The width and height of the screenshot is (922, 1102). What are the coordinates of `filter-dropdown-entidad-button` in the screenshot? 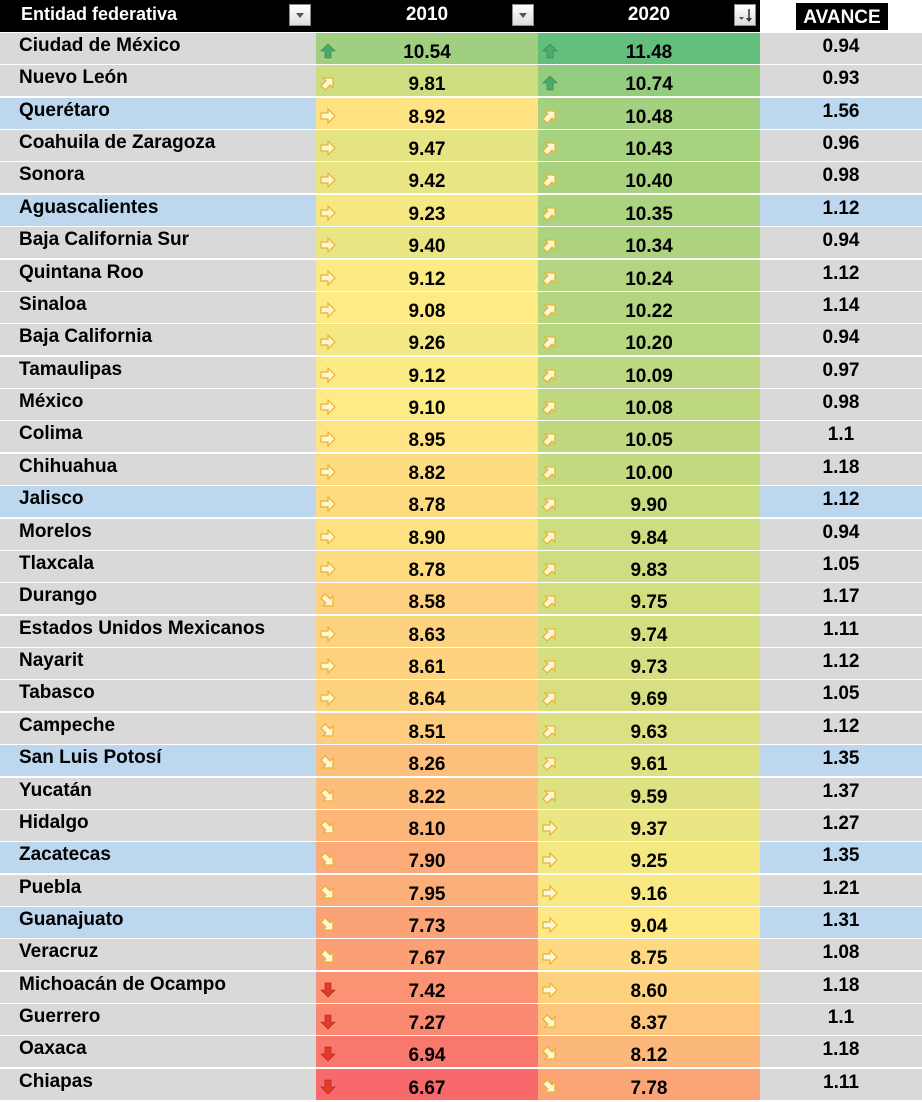 It's located at (300, 15).